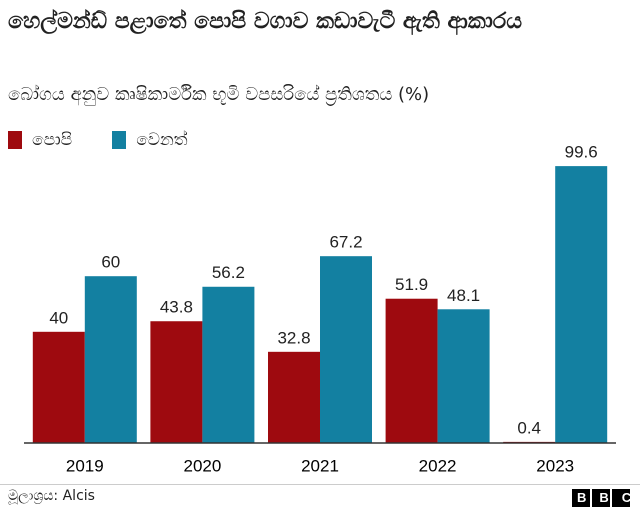  I want to click on legend-item: වෙනත්, so click(150, 140).